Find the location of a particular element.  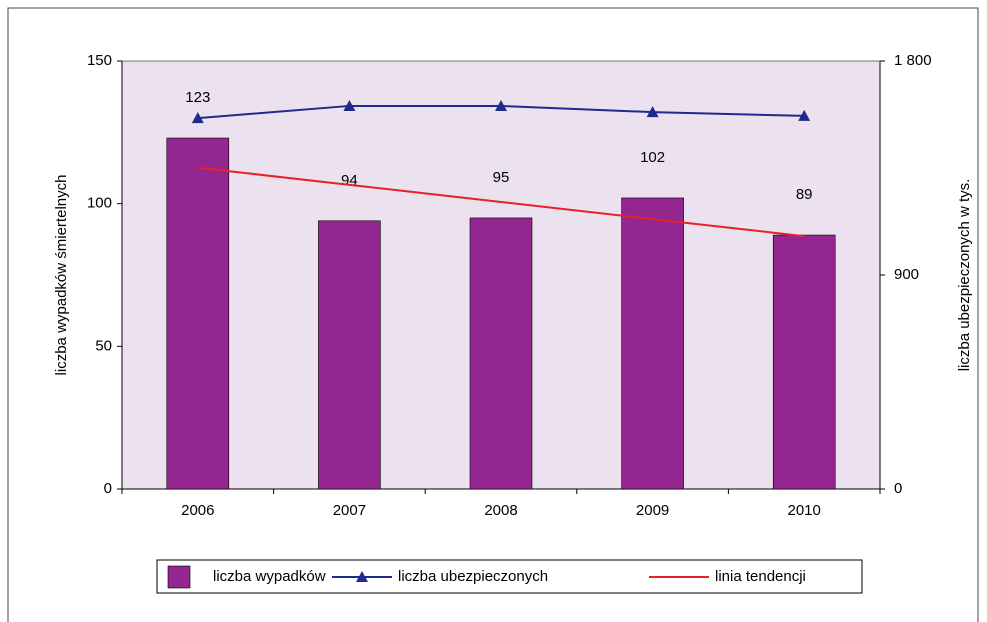

x-tick-label: 2009 is located at coordinates (652, 510).